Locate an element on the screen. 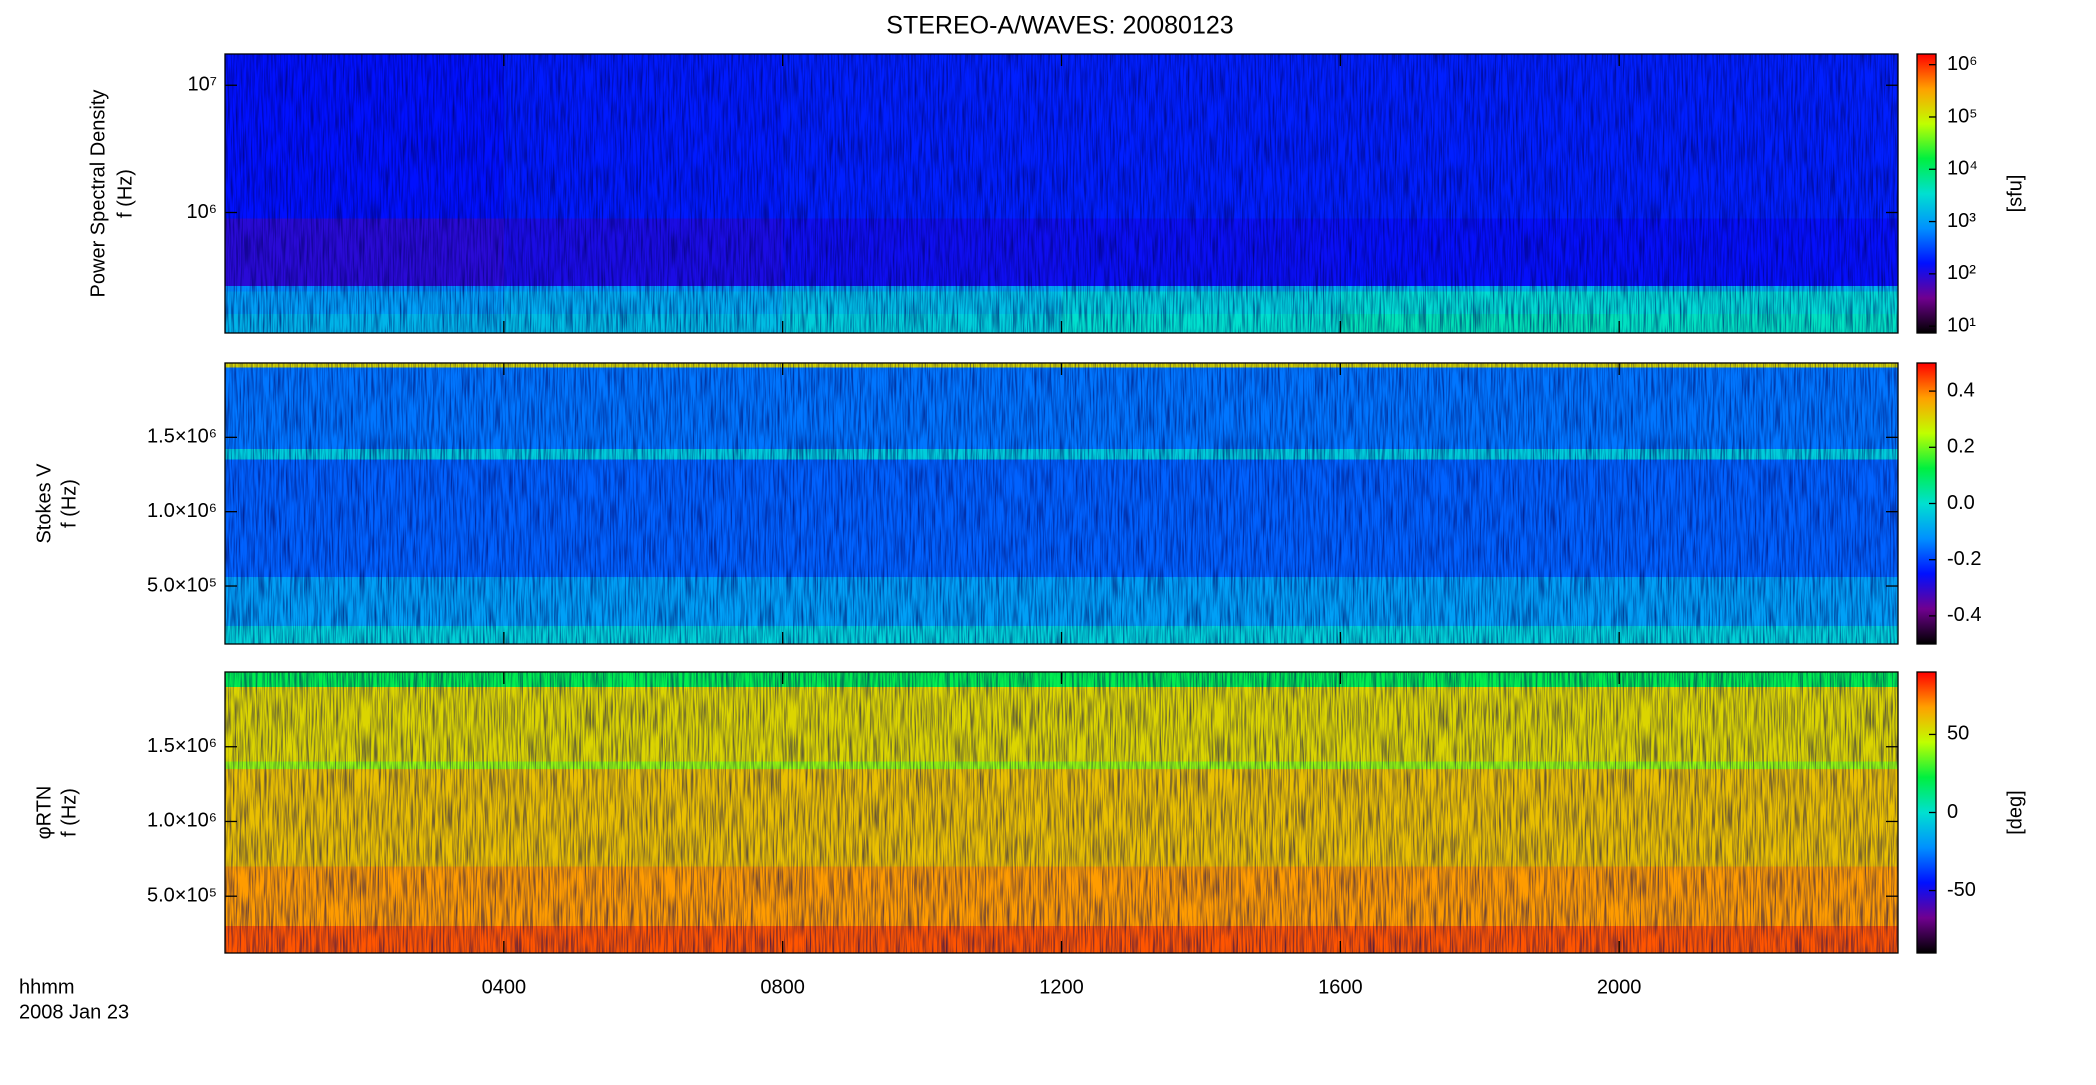  y-axis-label: Power Spectral Density is located at coordinates (98, 194).